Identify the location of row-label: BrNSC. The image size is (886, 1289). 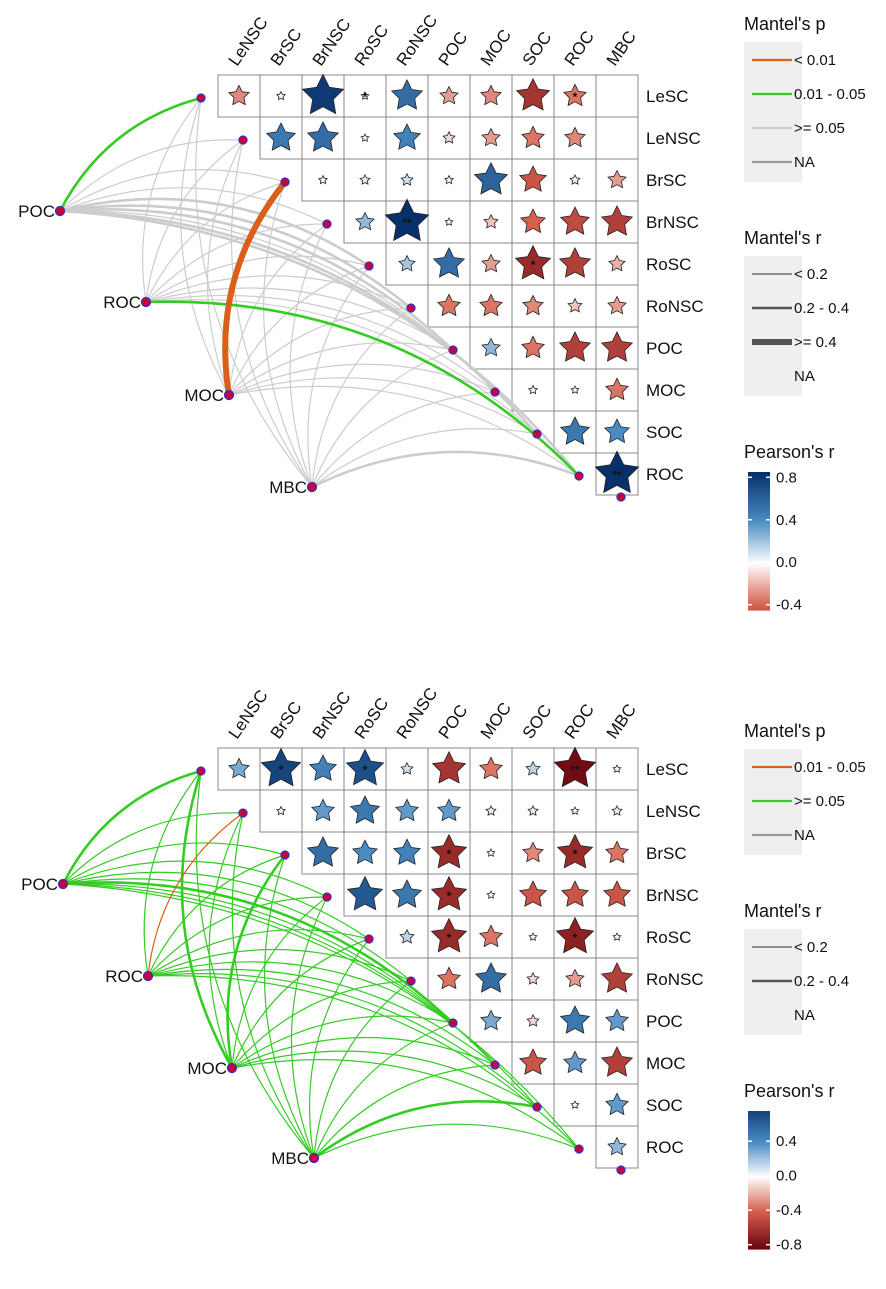
(672, 895).